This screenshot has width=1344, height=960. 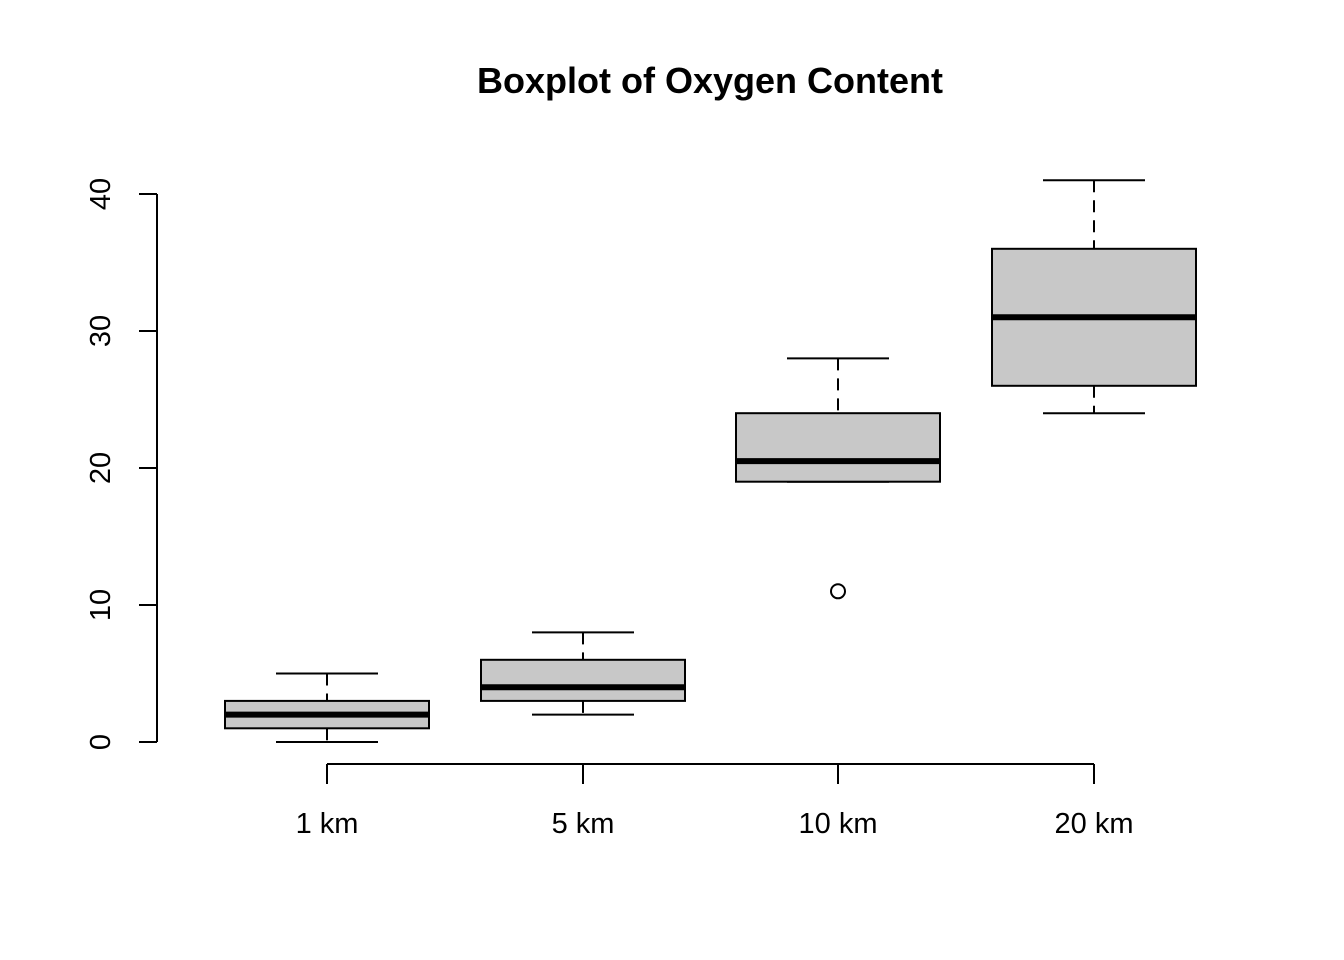 I want to click on y-tick-label: 30, so click(x=101, y=331).